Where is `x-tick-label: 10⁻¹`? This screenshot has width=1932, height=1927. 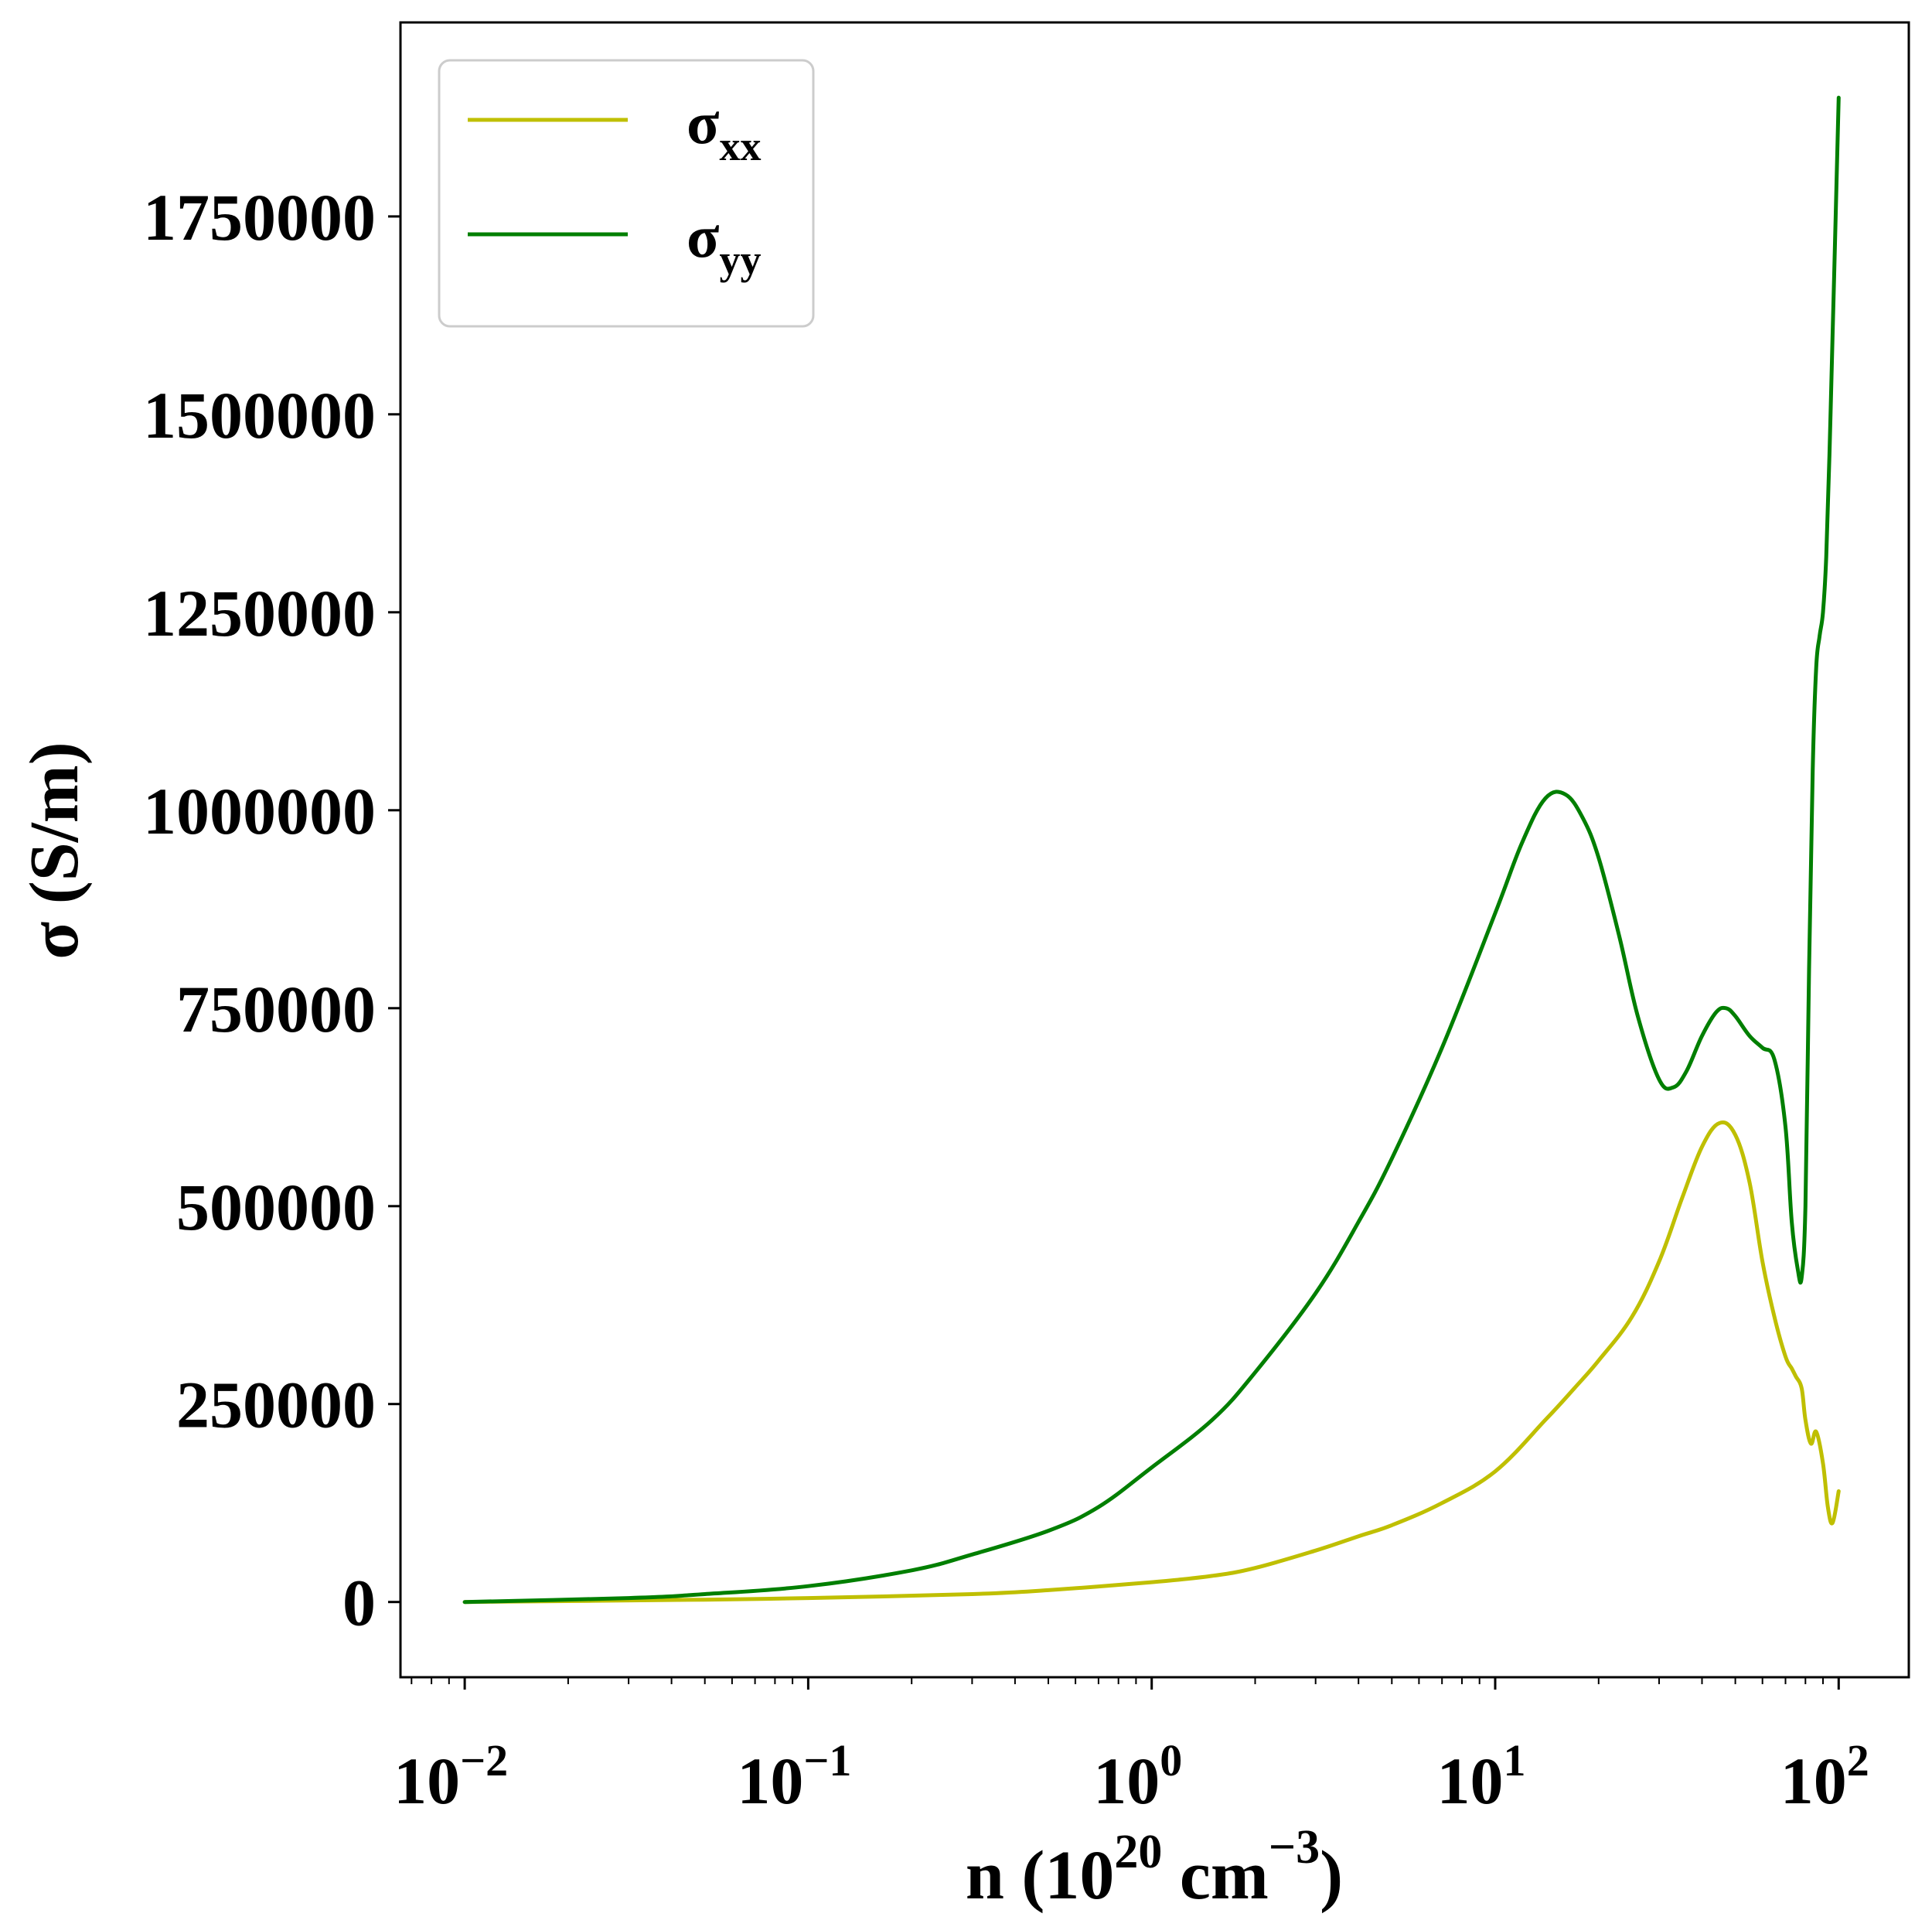
x-tick-label: 10⁻¹ is located at coordinates (794, 1776).